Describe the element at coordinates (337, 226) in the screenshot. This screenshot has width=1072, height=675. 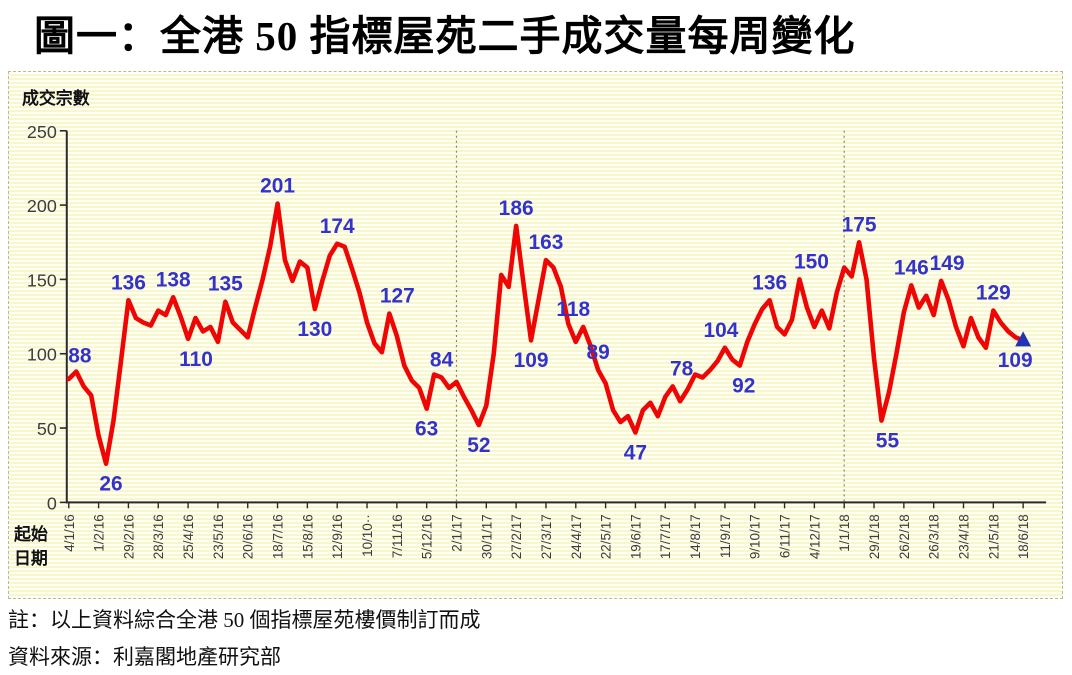
I see `svg-text: 174` at that location.